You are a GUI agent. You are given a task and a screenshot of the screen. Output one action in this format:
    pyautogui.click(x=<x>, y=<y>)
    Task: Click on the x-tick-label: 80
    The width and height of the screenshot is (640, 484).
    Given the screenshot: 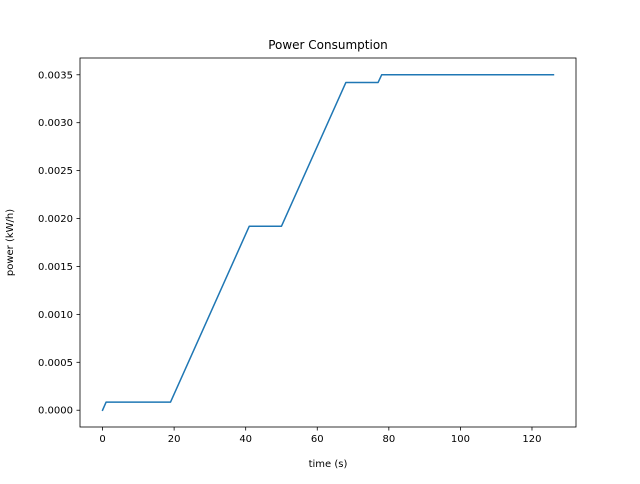 What is the action you would take?
    pyautogui.click(x=388, y=439)
    